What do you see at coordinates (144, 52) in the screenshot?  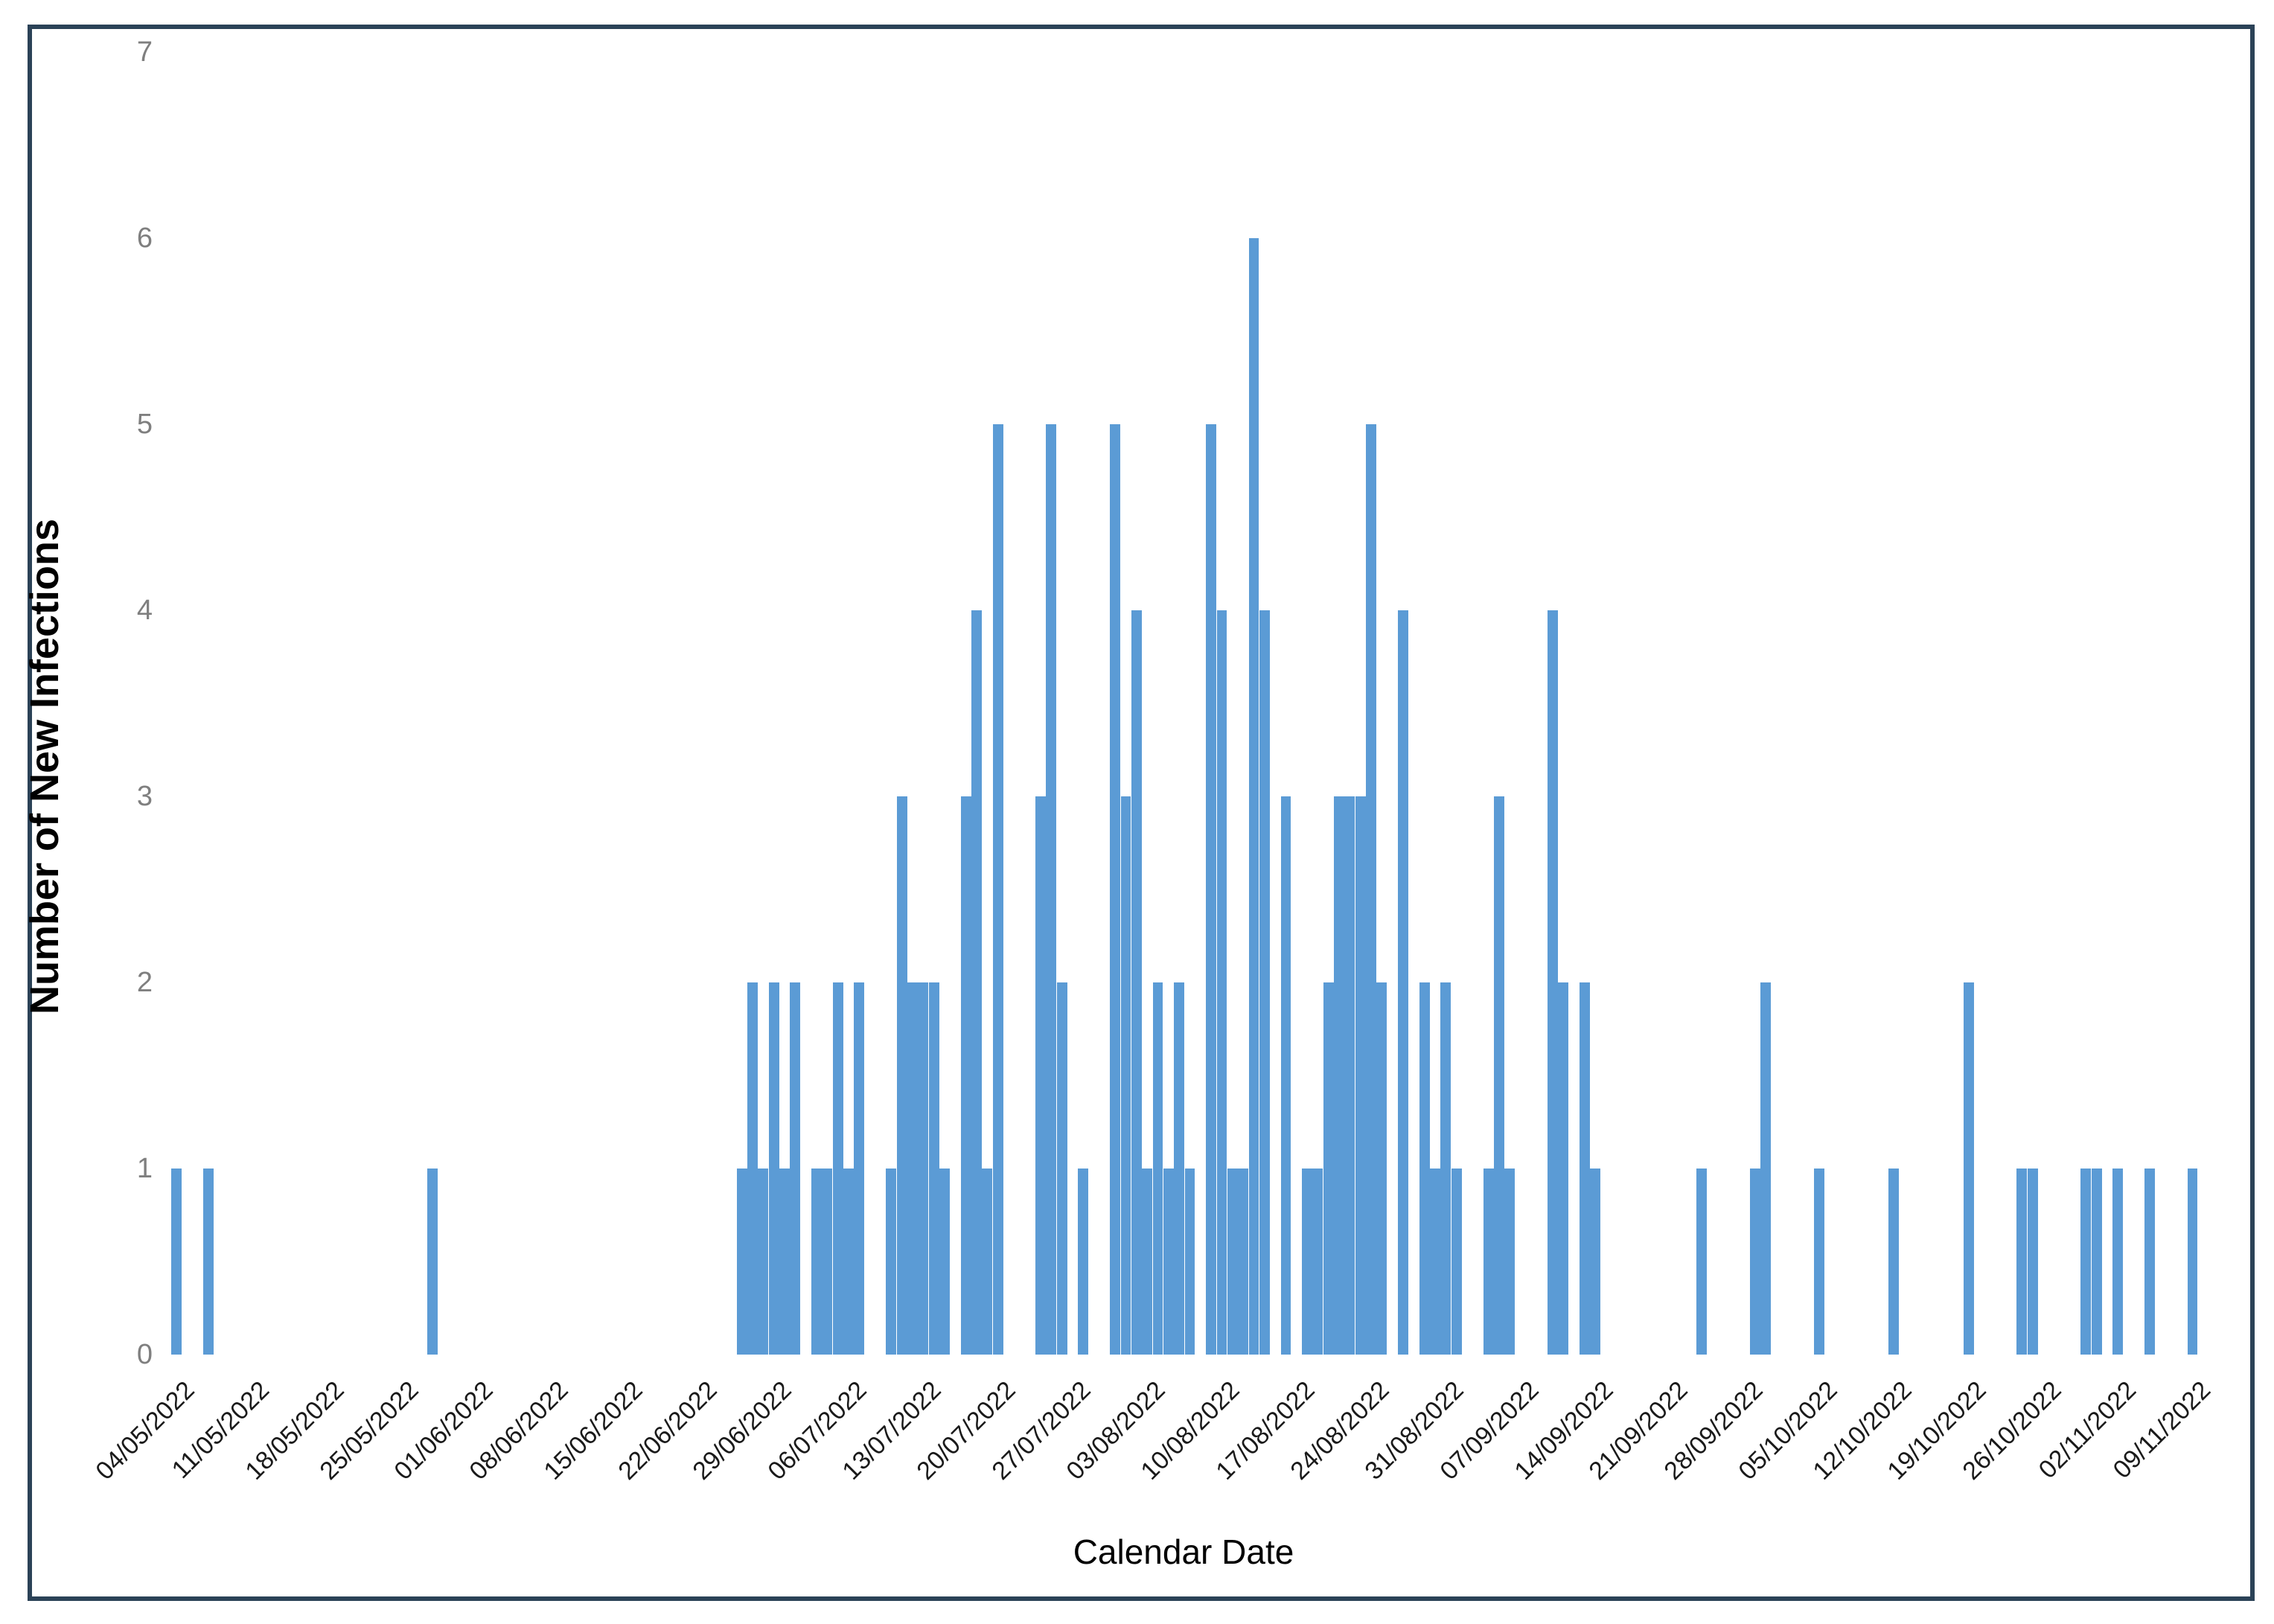 I see `y-tick-label: 7` at bounding box center [144, 52].